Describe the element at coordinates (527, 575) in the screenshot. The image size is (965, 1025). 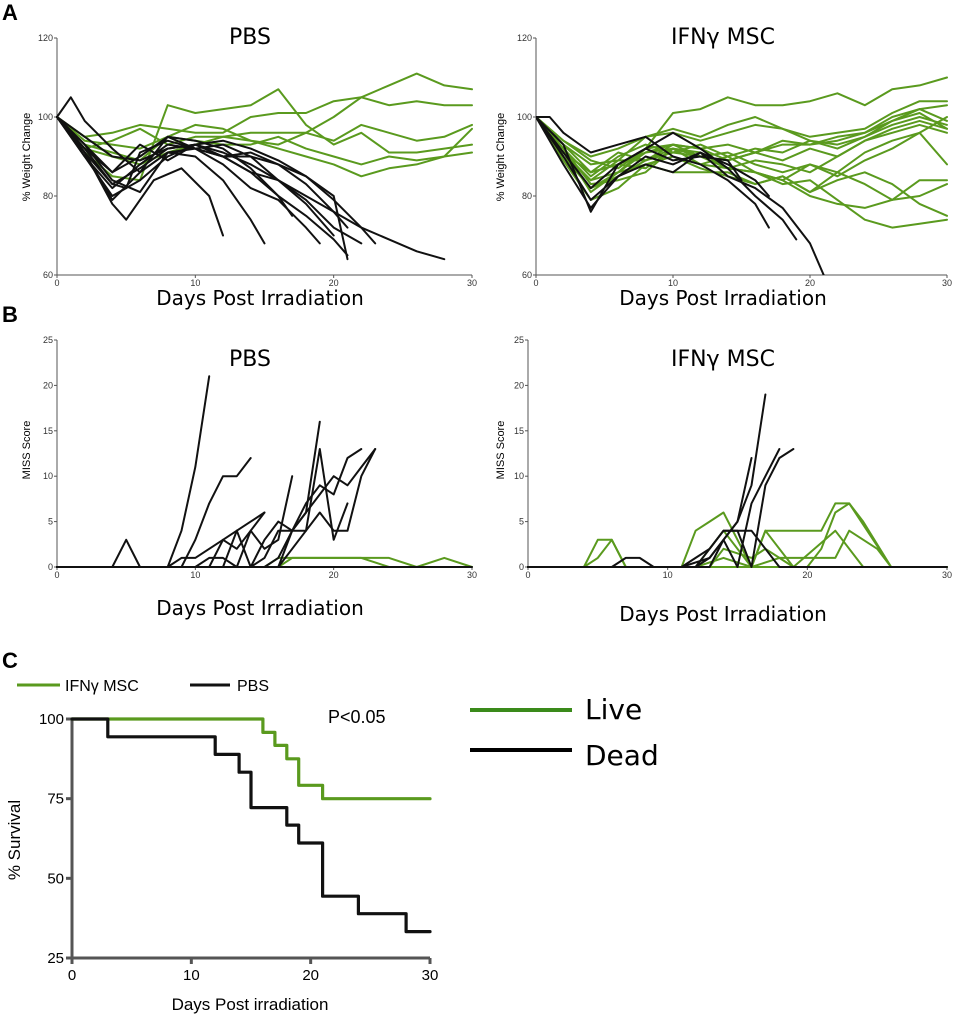
I see `miss-ifn-xtick-label: 0` at that location.